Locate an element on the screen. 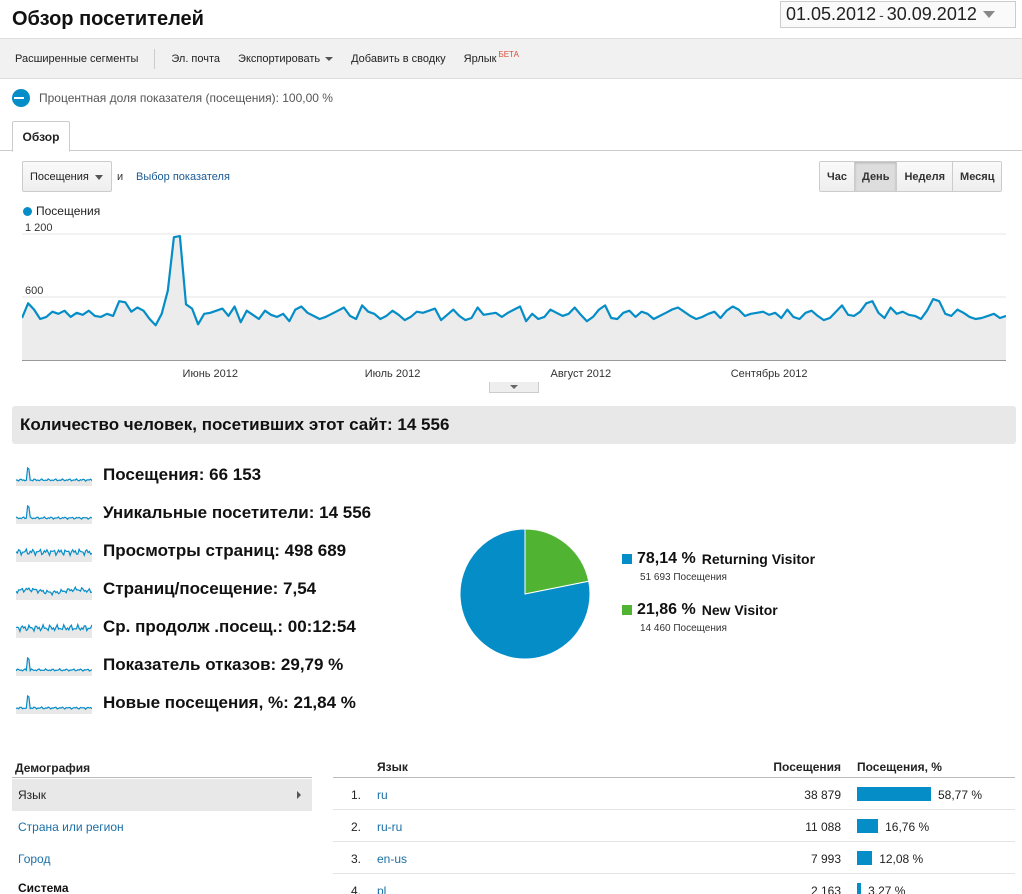 This screenshot has height=894, width=1022. metric-row: Показатель отказов: 29,79 % is located at coordinates (216, 665).